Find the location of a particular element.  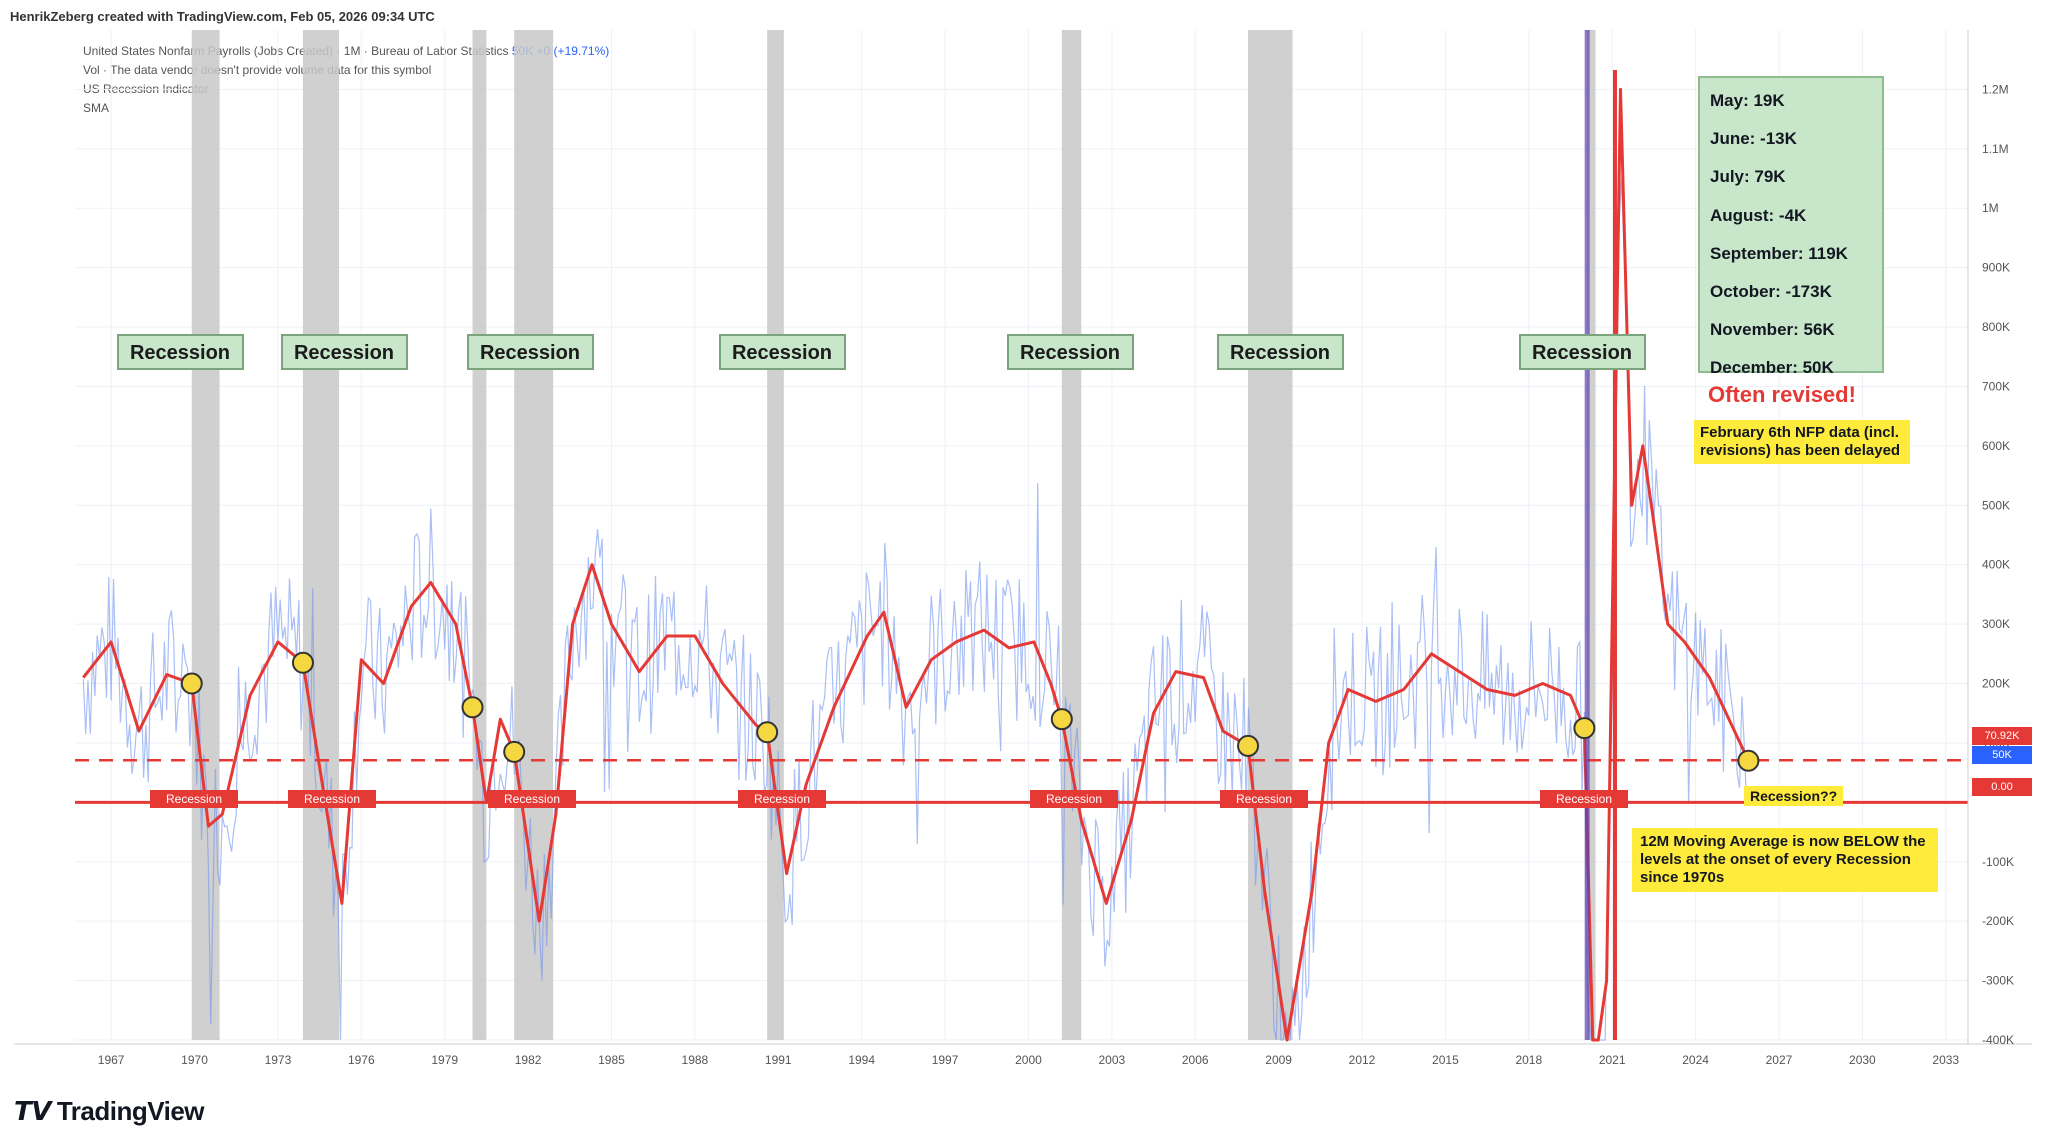

covid-spike-lines is located at coordinates (1600, 535).